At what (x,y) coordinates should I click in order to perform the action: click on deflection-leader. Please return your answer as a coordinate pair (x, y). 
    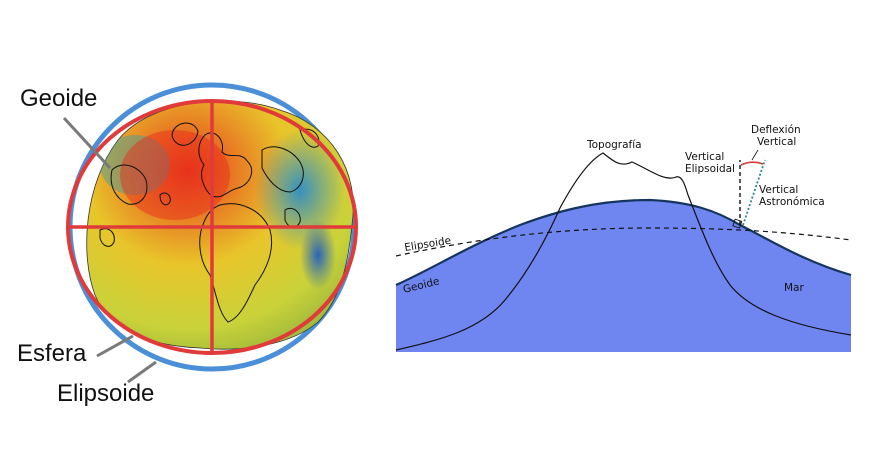
    Looking at the image, I should click on (755, 155).